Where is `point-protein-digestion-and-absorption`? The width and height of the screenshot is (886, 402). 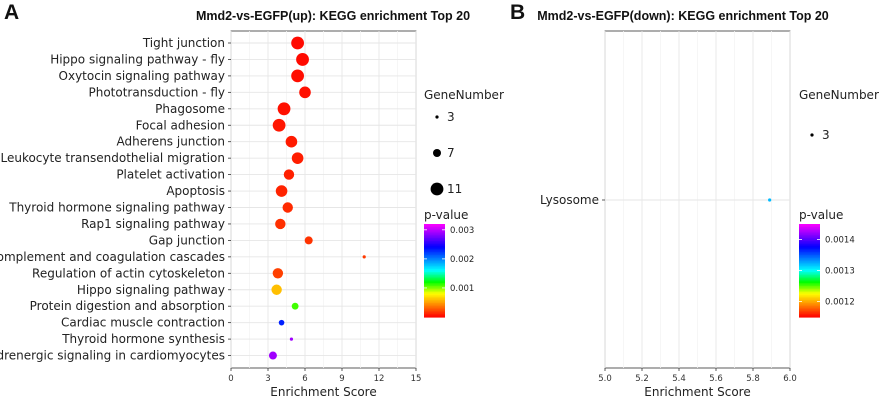
point-protein-digestion-and-absorption is located at coordinates (295, 306).